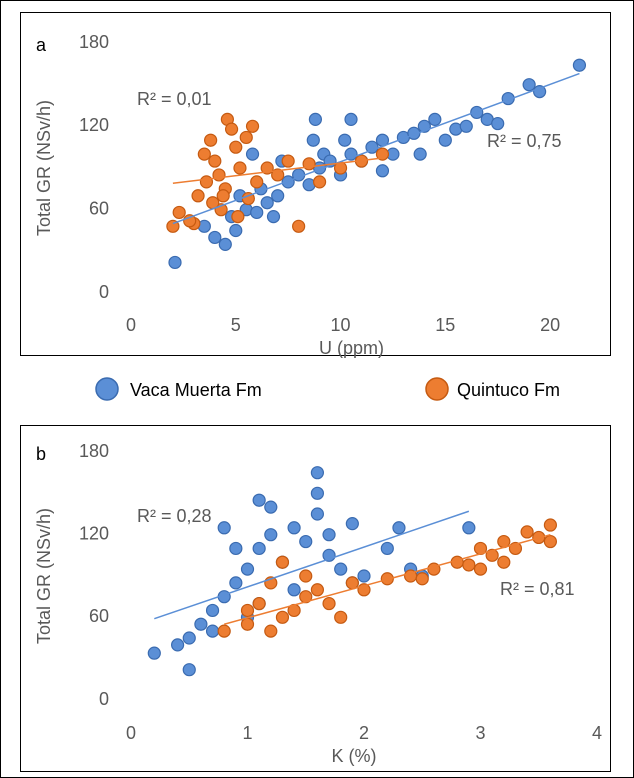 Image resolution: width=634 pixels, height=778 pixels. Describe the element at coordinates (597, 733) in the screenshot. I see `x-tick-label: 4` at that location.